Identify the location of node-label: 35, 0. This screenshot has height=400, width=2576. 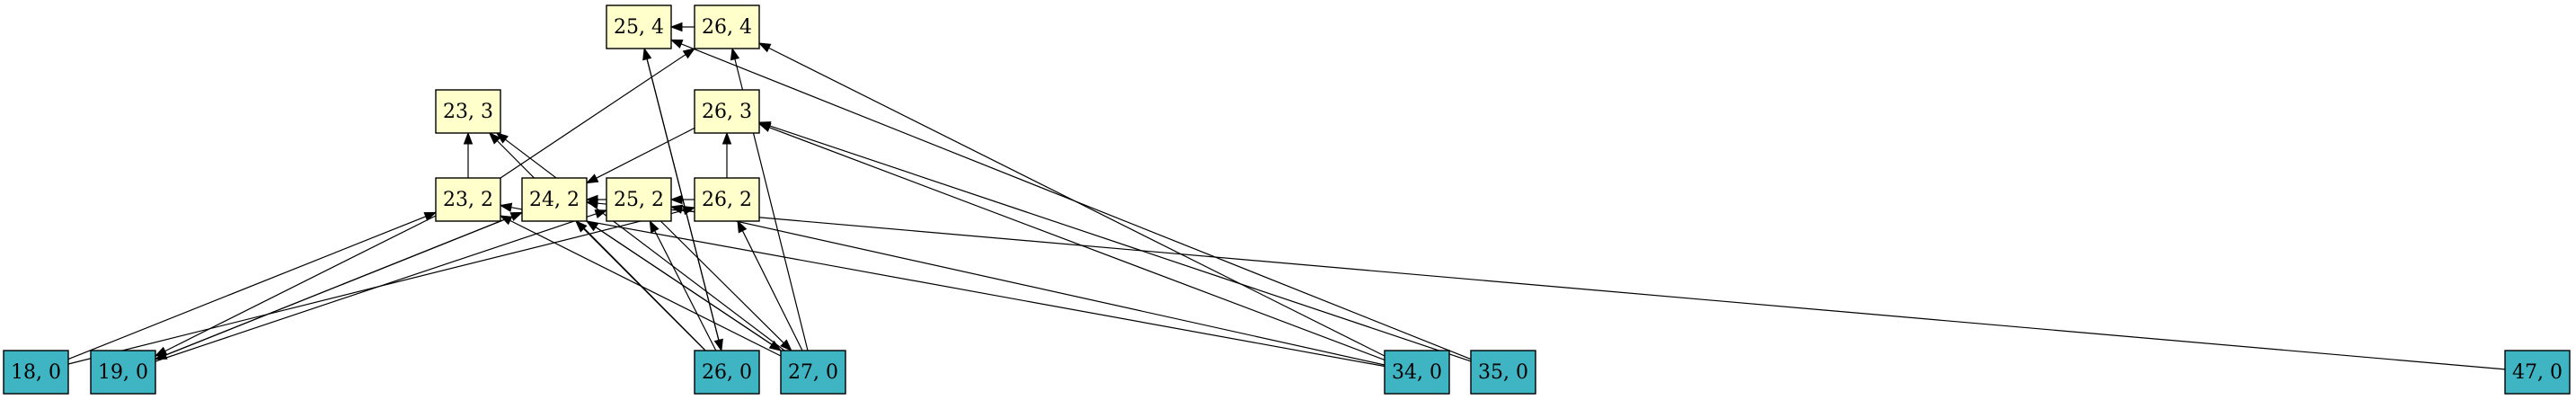
(1503, 372).